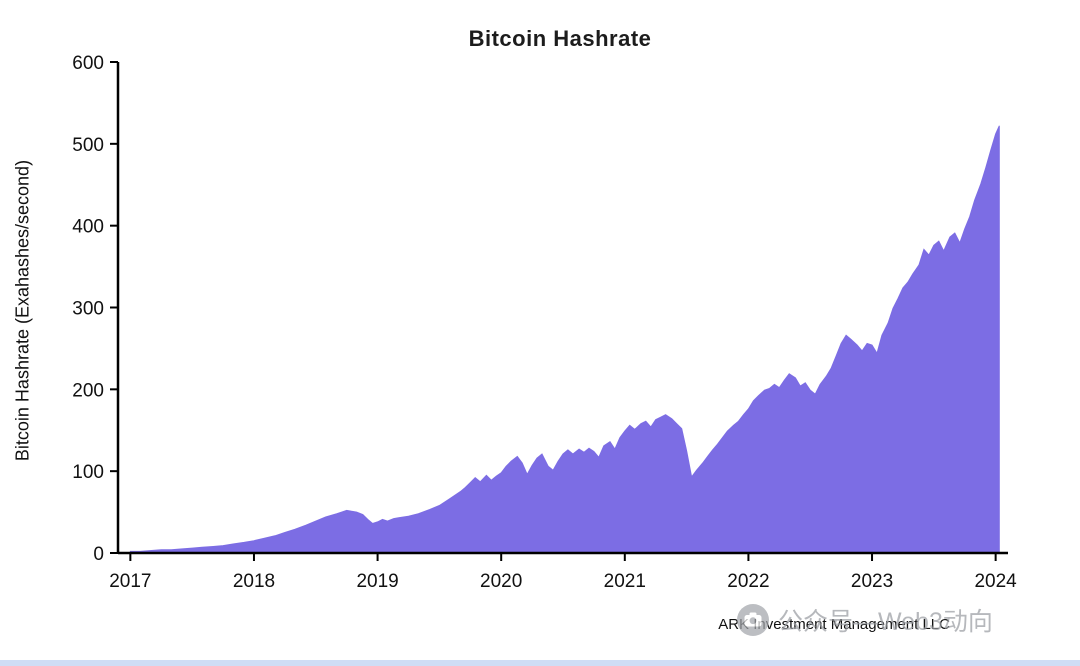 Image resolution: width=1080 pixels, height=666 pixels. What do you see at coordinates (88, 472) in the screenshot?
I see `y-tick-label: 100` at bounding box center [88, 472].